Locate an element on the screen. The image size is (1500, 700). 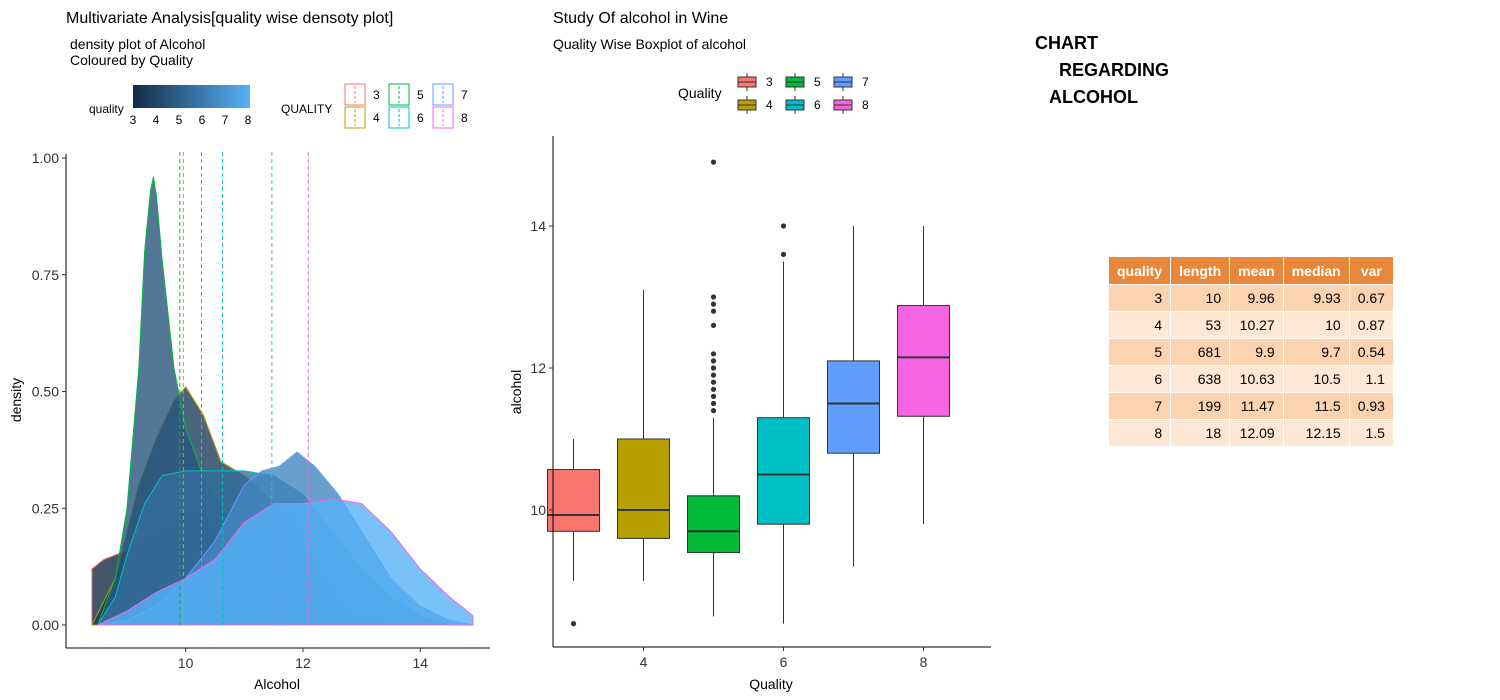
box-q6 is located at coordinates (783, 471).